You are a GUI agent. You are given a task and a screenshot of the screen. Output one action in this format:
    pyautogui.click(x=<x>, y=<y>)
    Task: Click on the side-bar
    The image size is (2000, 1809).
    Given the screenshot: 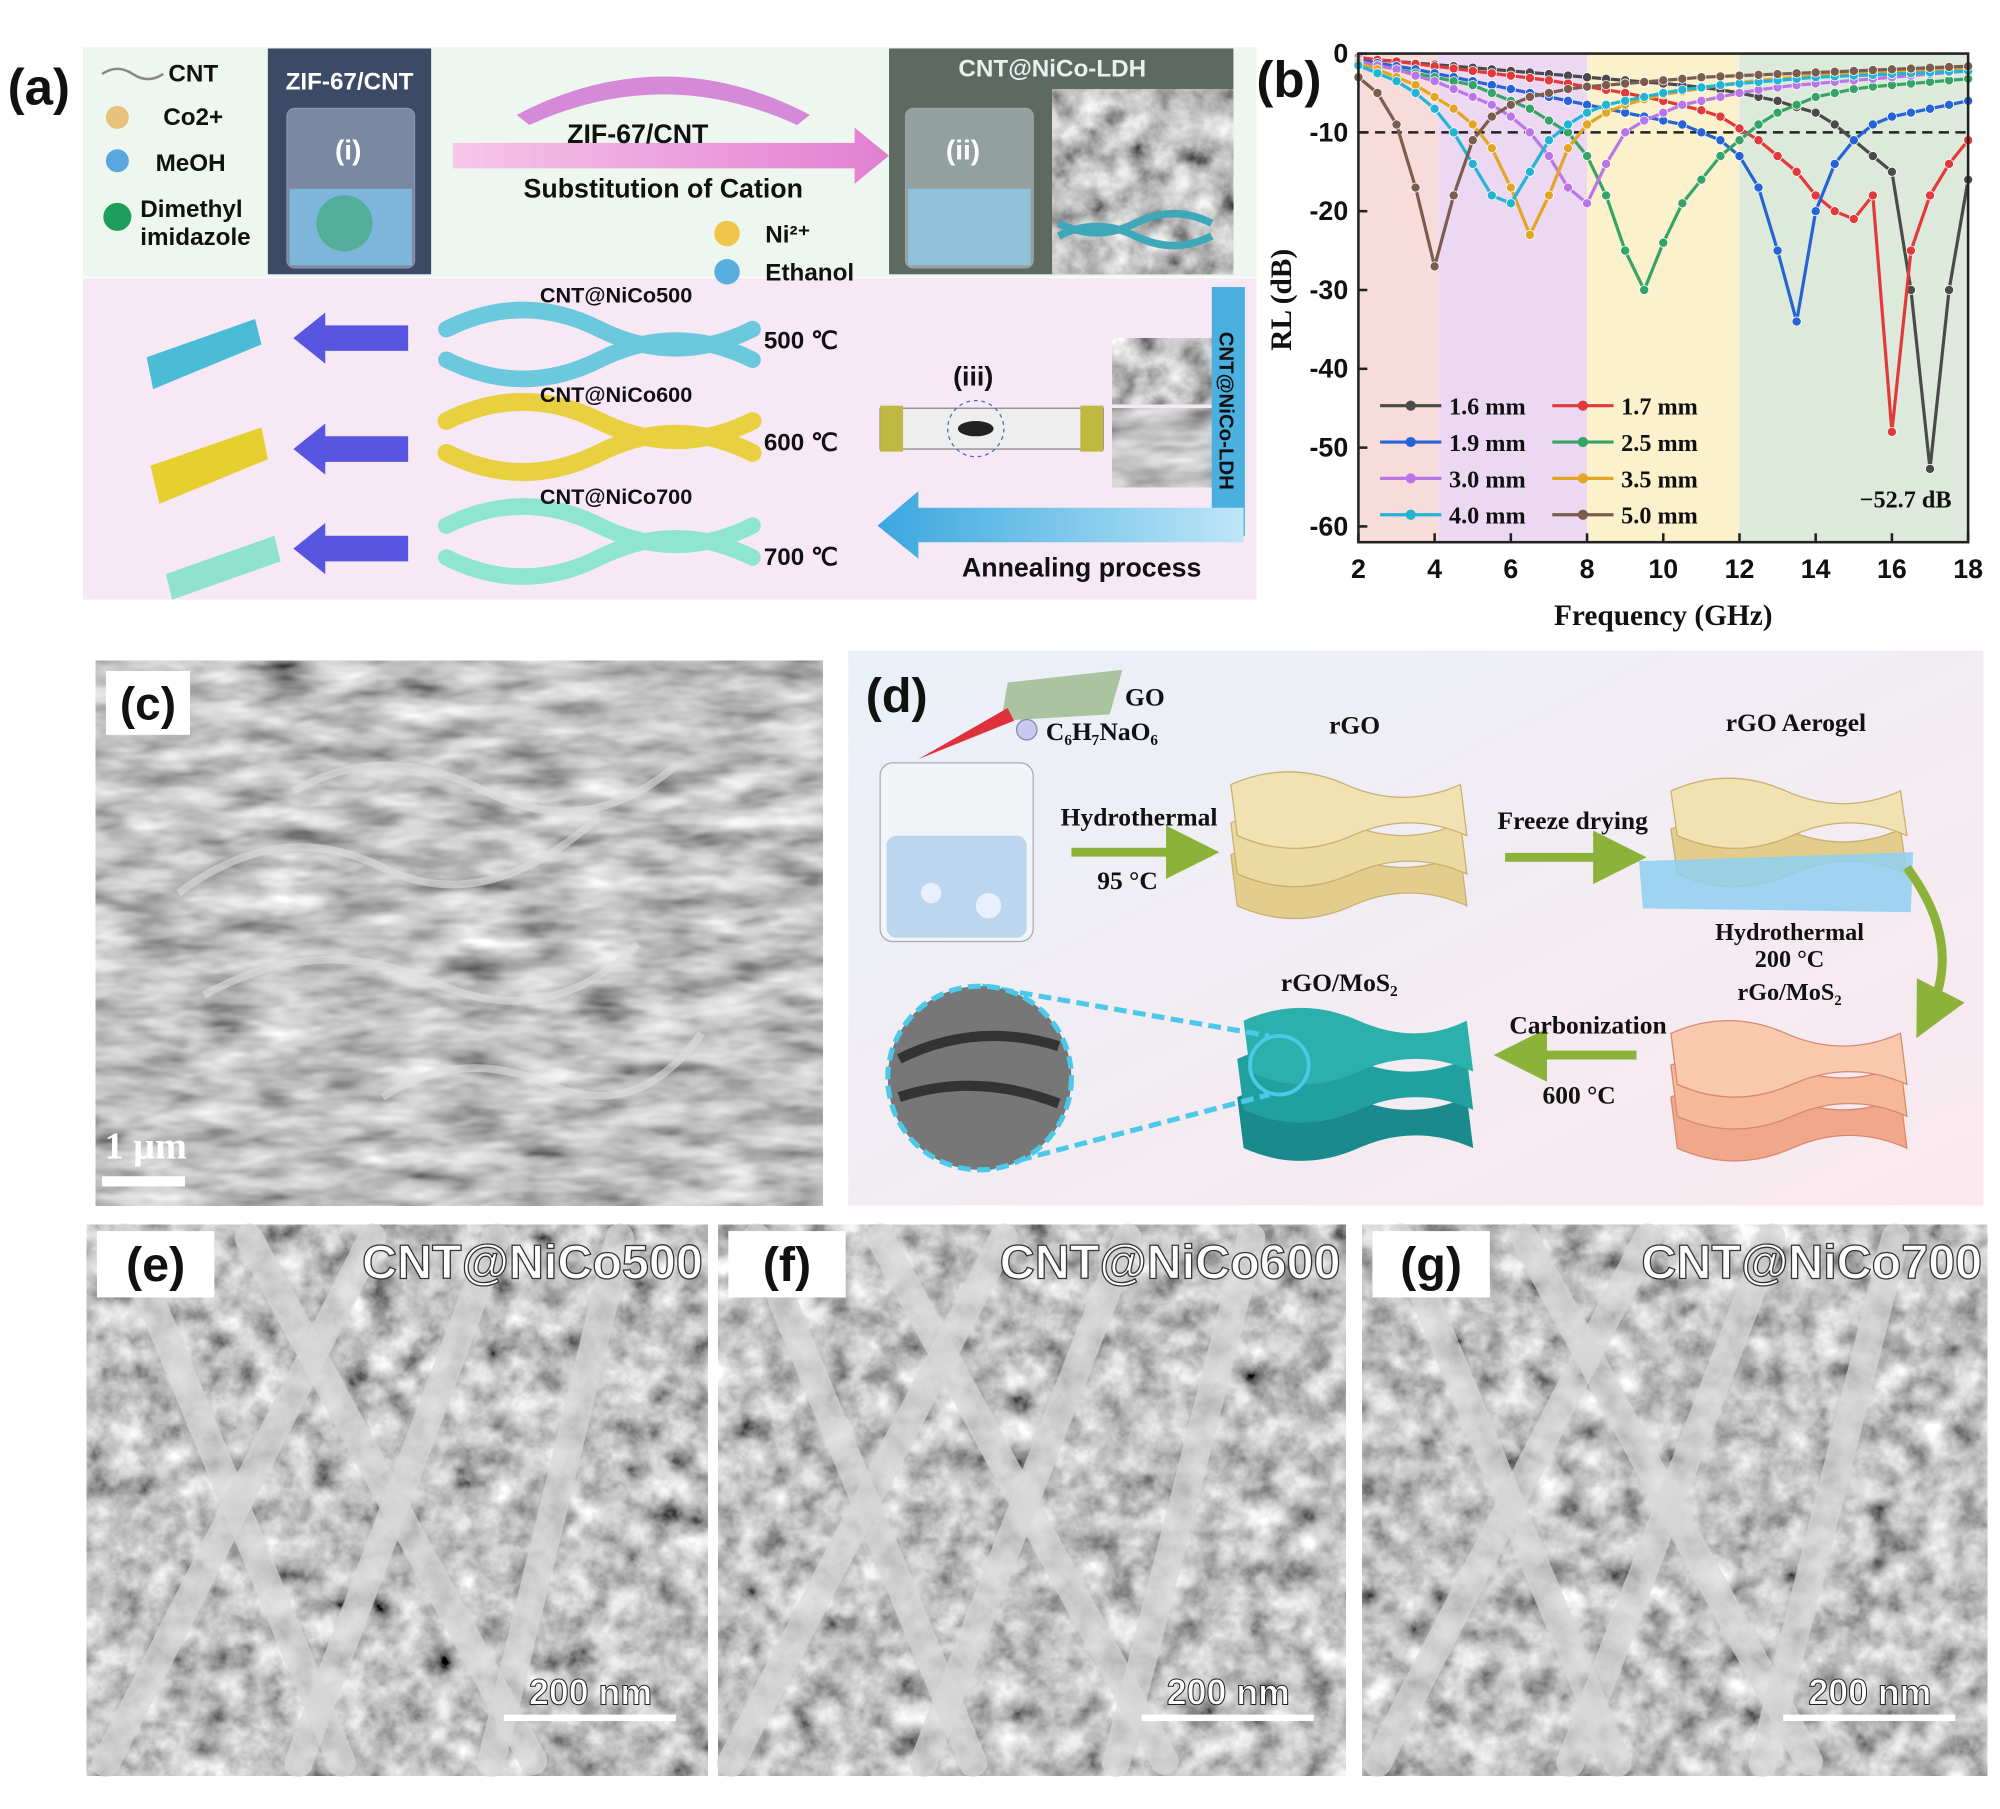 What is the action you would take?
    pyautogui.click(x=1228, y=411)
    